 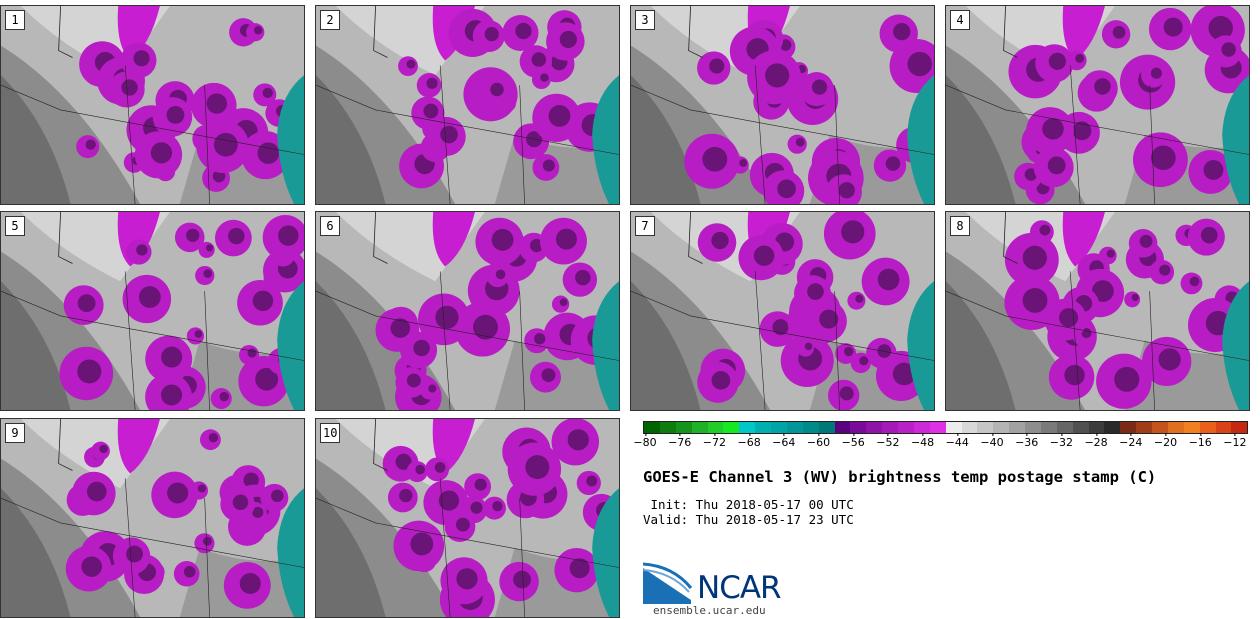 I want to click on panel-2: 2, so click(x=467, y=105).